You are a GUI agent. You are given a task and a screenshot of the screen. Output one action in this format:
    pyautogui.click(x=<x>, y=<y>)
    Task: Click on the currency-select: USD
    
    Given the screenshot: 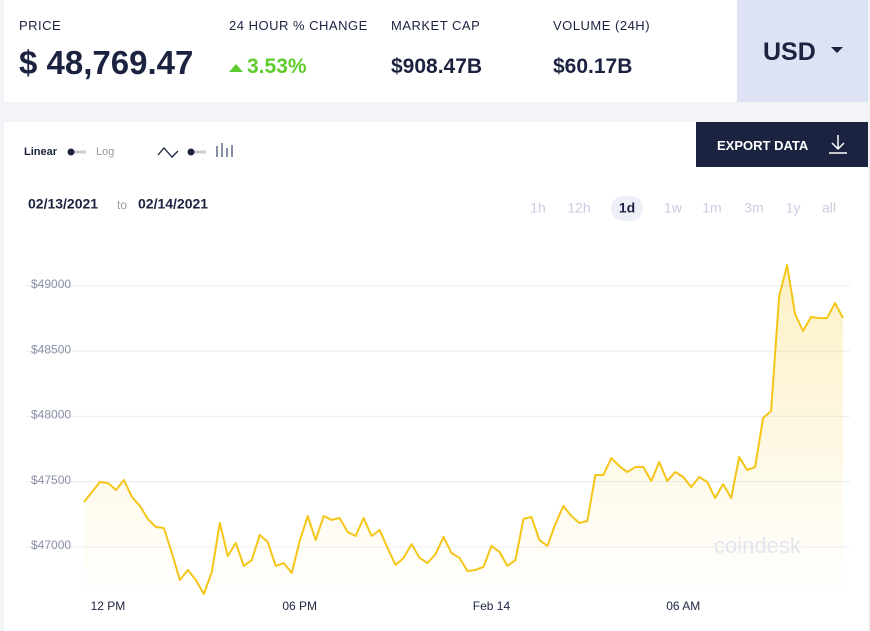 What is the action you would take?
    pyautogui.click(x=802, y=51)
    